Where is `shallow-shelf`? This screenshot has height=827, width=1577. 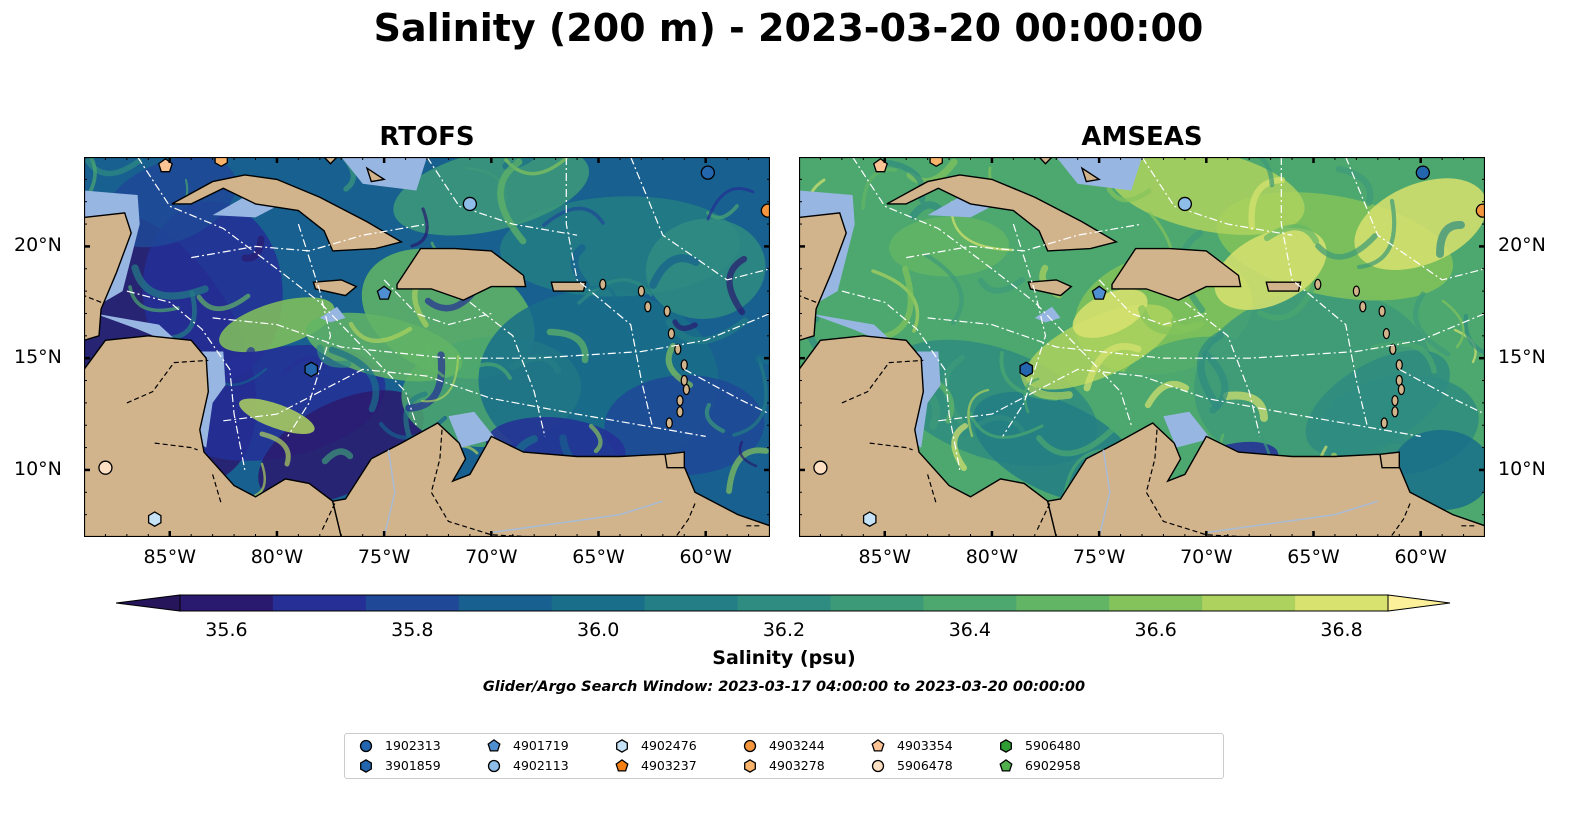 shallow-shelf is located at coordinates (384, 174).